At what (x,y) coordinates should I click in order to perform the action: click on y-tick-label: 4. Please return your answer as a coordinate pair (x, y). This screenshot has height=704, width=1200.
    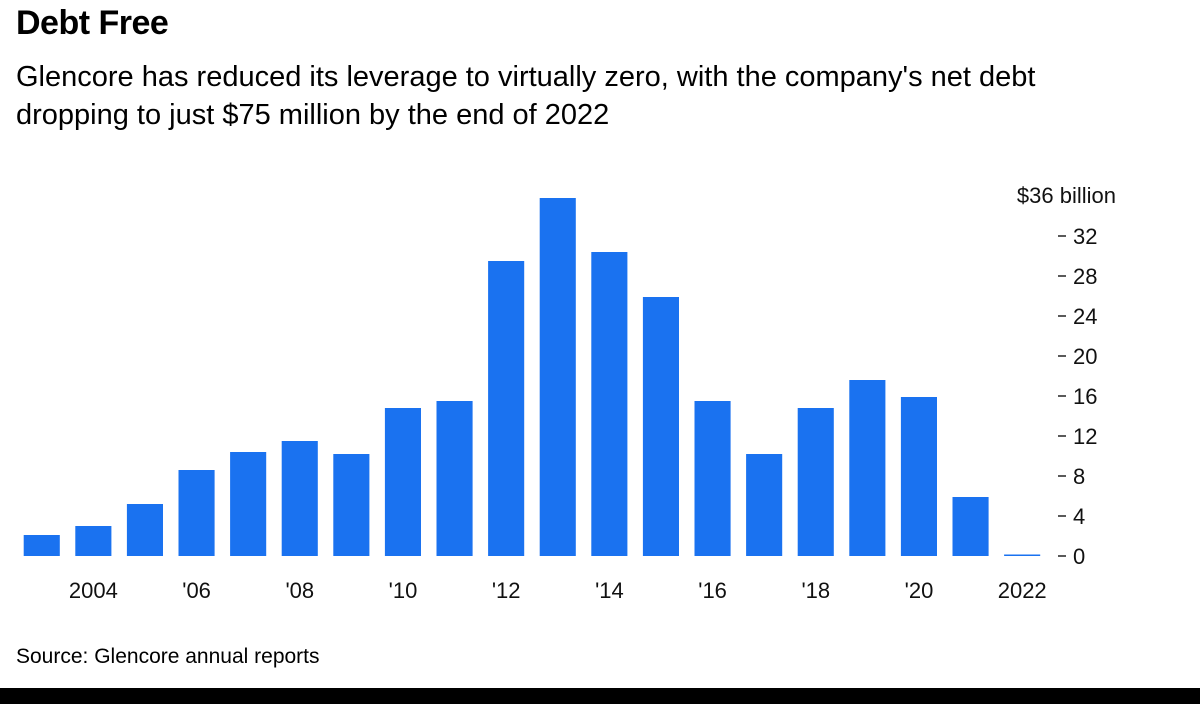
    Looking at the image, I should click on (1079, 516).